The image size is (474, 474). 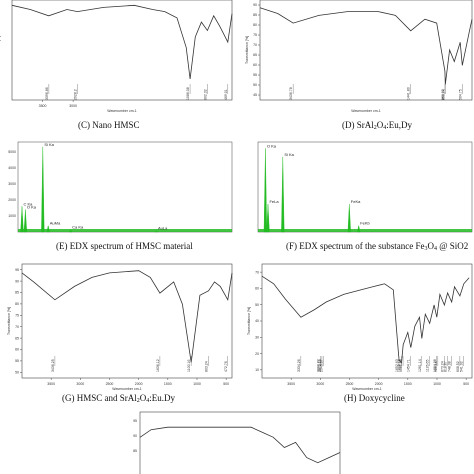 I want to click on y-tick-label: 30, so click(x=257, y=337).